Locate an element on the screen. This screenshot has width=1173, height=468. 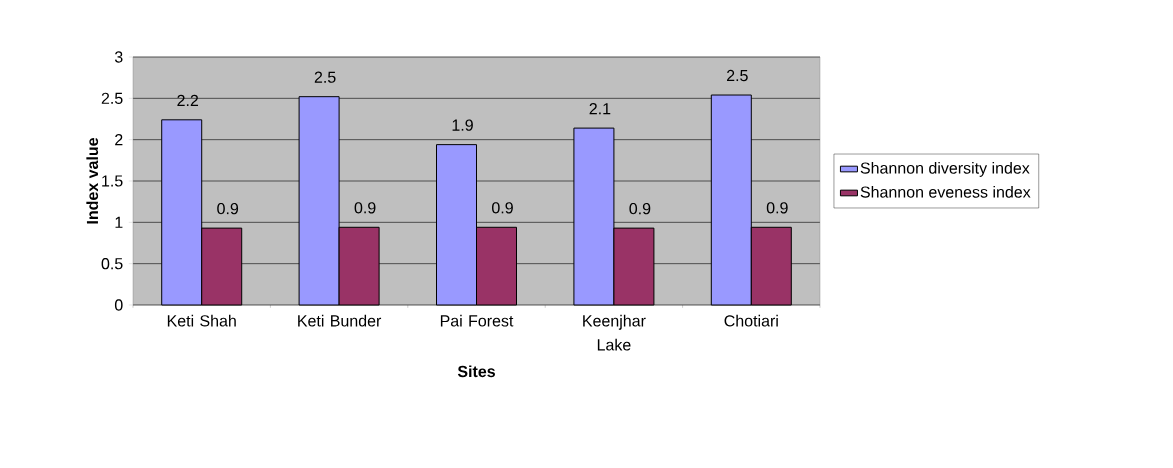
data-label: 1.9 is located at coordinates (462, 125).